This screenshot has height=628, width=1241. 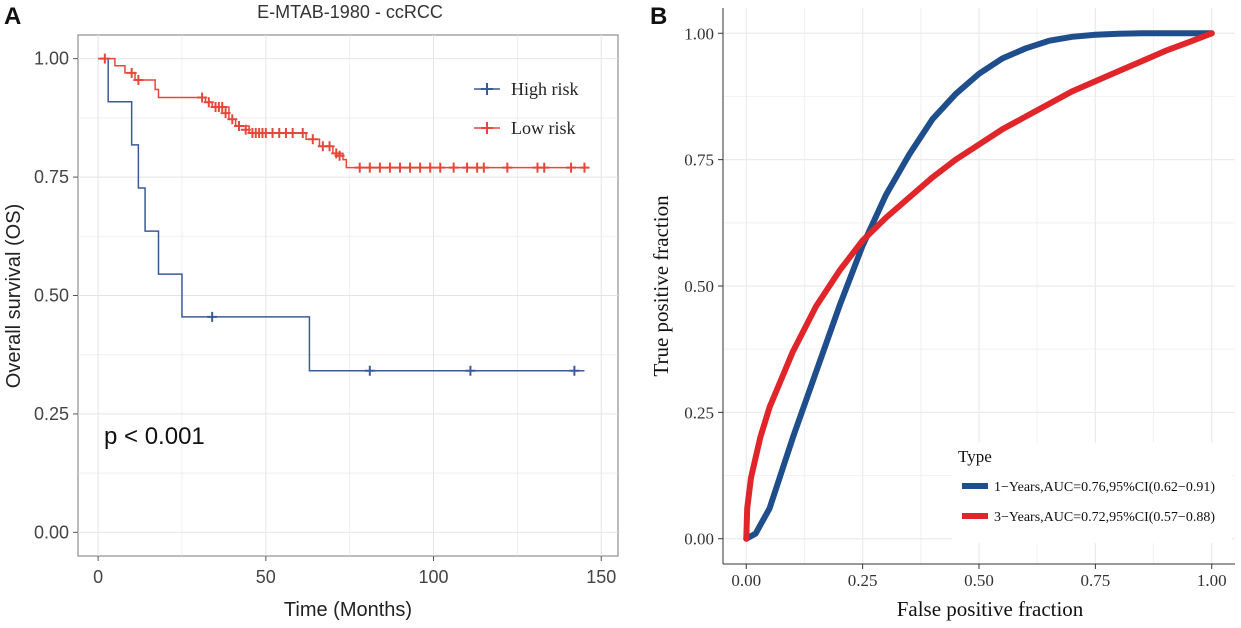 I want to click on roc-legend-bg, so click(x=1092, y=493).